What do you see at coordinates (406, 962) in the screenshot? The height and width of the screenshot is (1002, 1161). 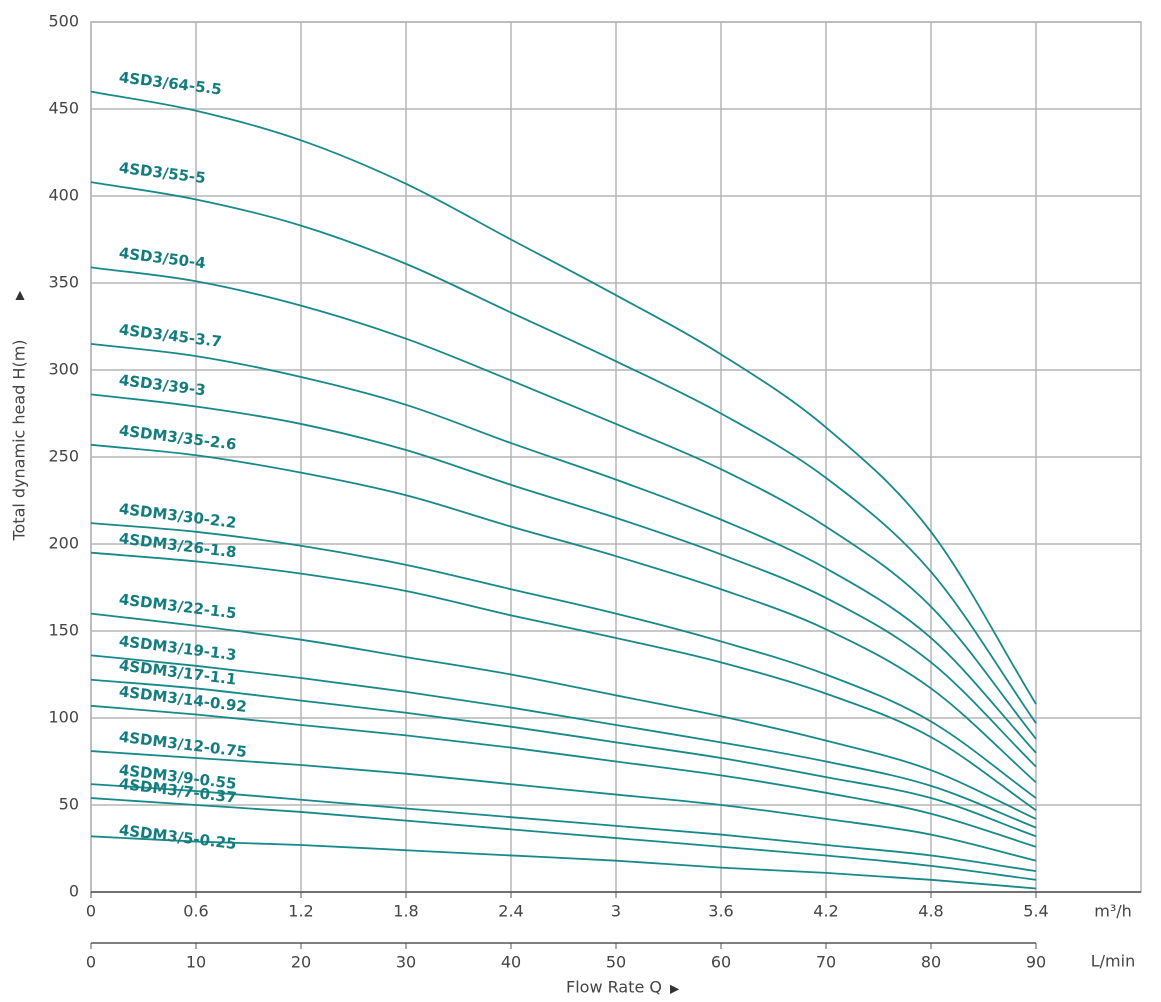 I see `x2-tick-label: 30` at bounding box center [406, 962].